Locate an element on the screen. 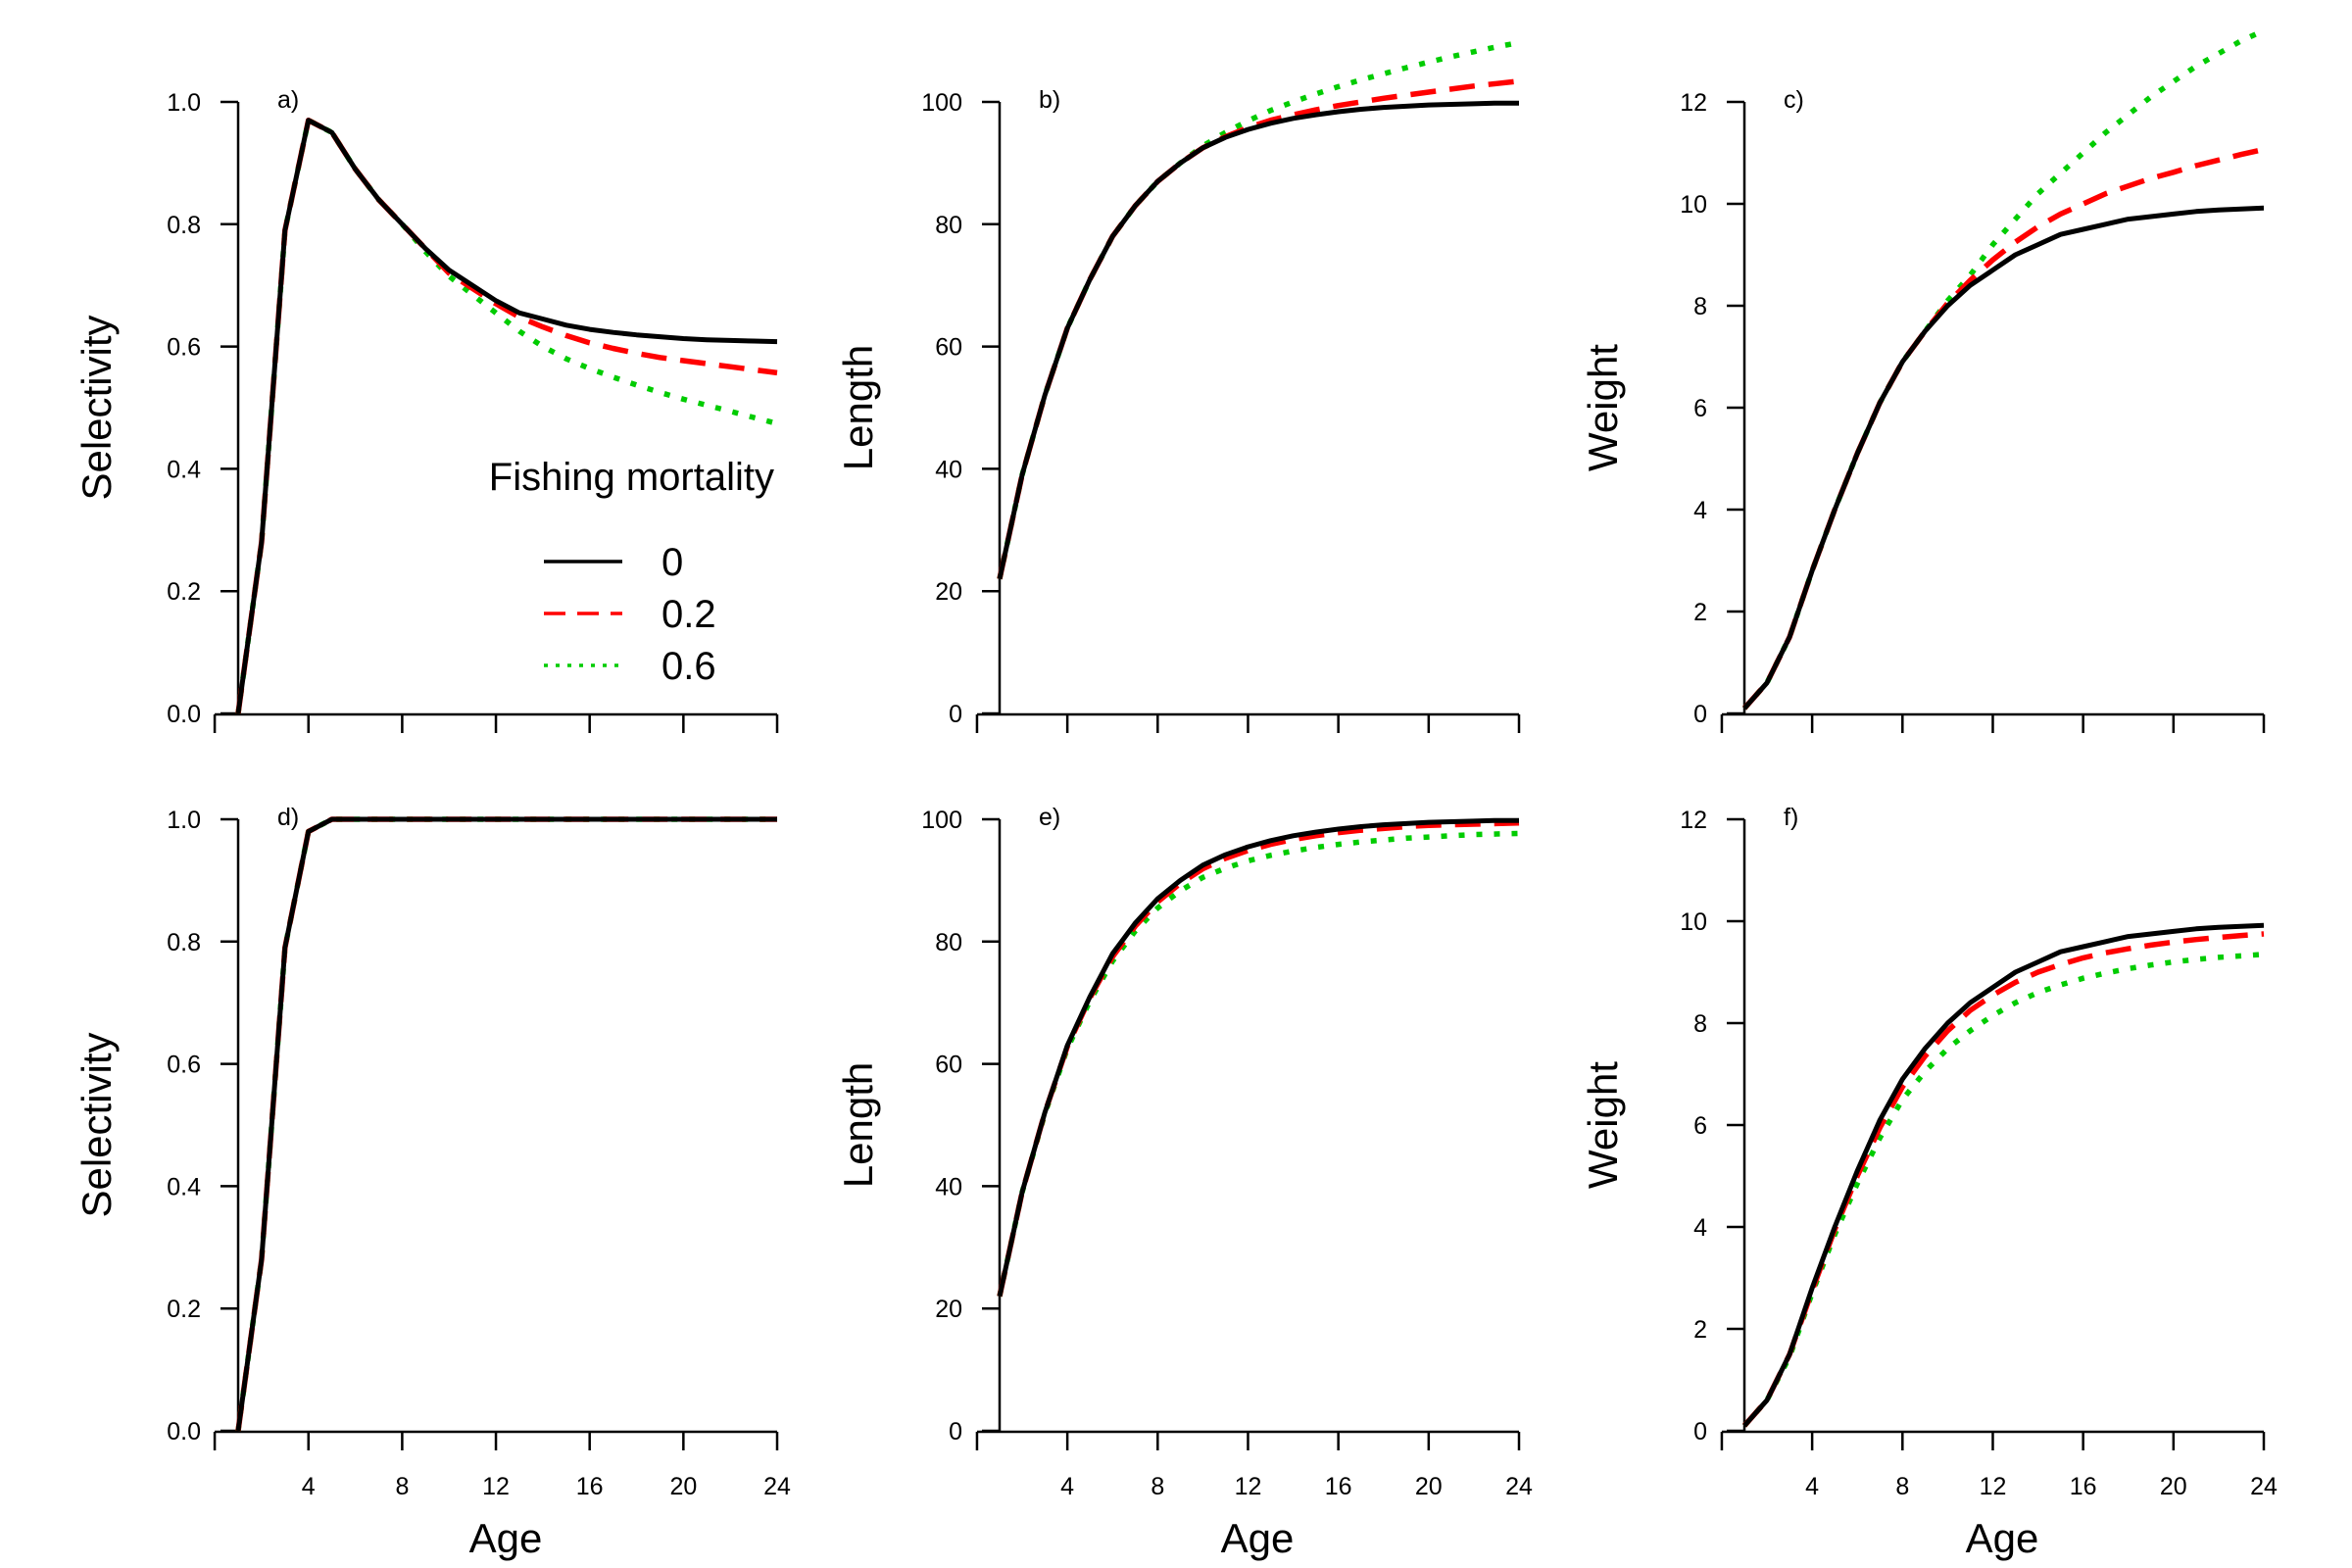 The image size is (2352, 1568). legend: Fishing mortality 0 0.2 0.6 is located at coordinates (631, 572).